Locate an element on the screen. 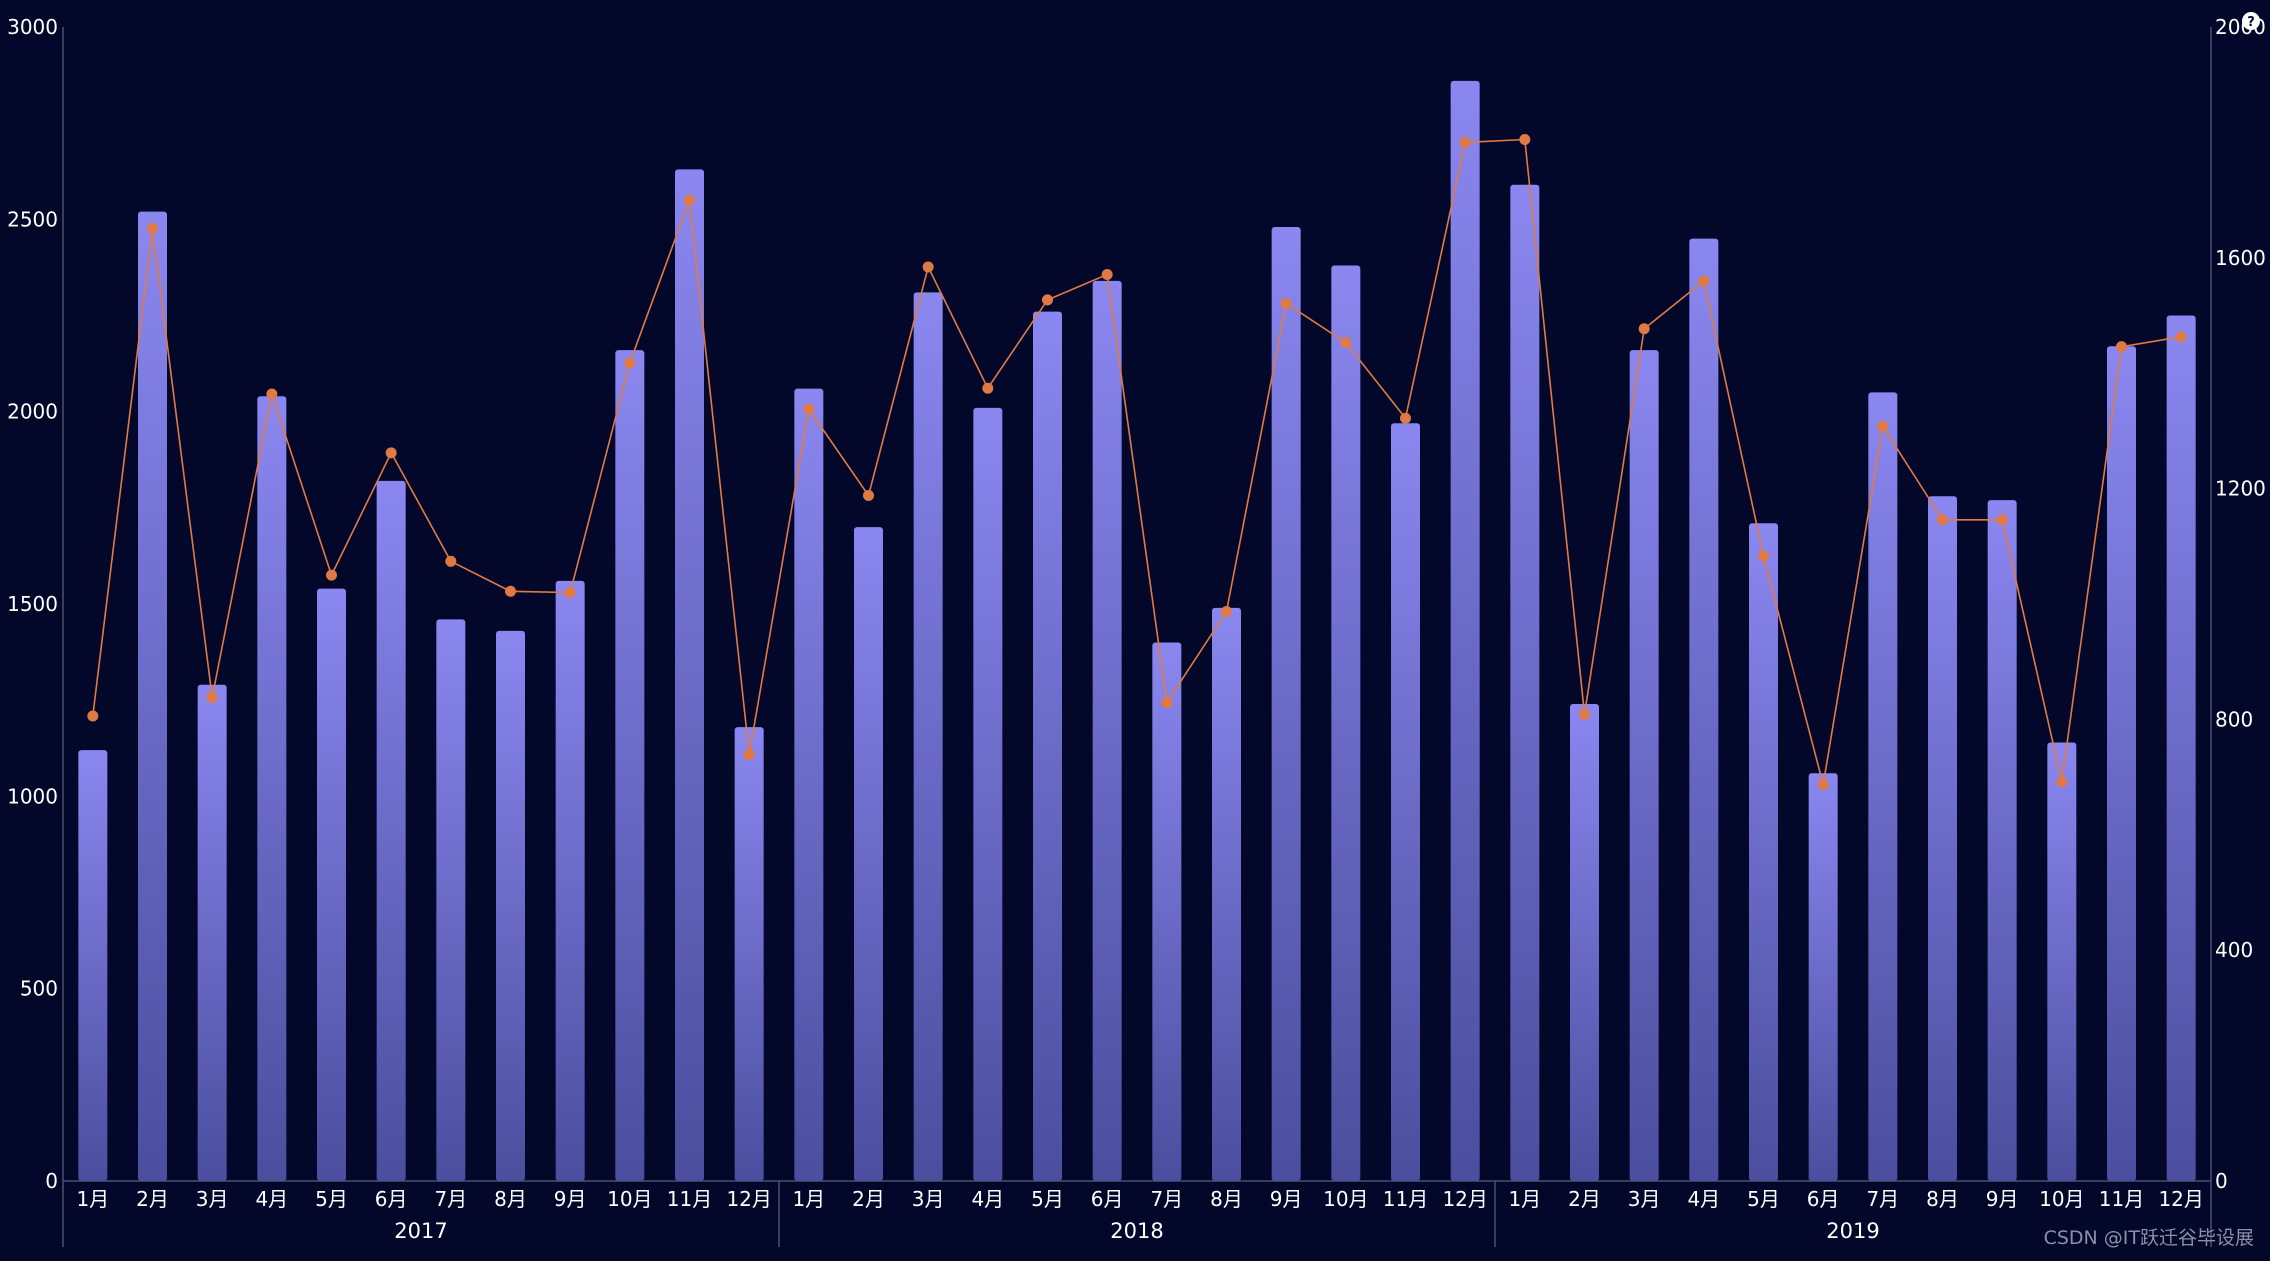 This screenshot has height=1261, width=2270. y-left-tick-label: 500 is located at coordinates (39, 989).